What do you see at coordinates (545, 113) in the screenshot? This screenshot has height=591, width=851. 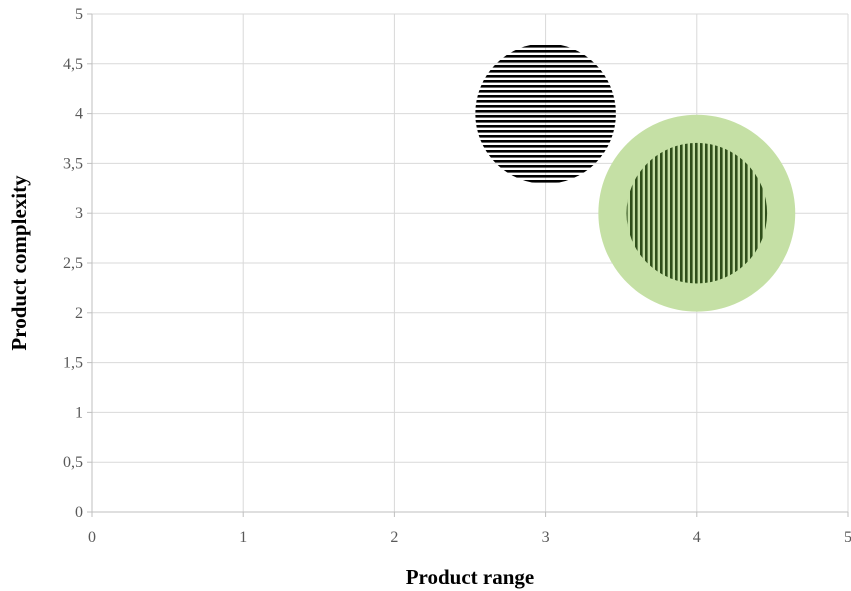 I see `bubble-horizontal-stripes` at bounding box center [545, 113].